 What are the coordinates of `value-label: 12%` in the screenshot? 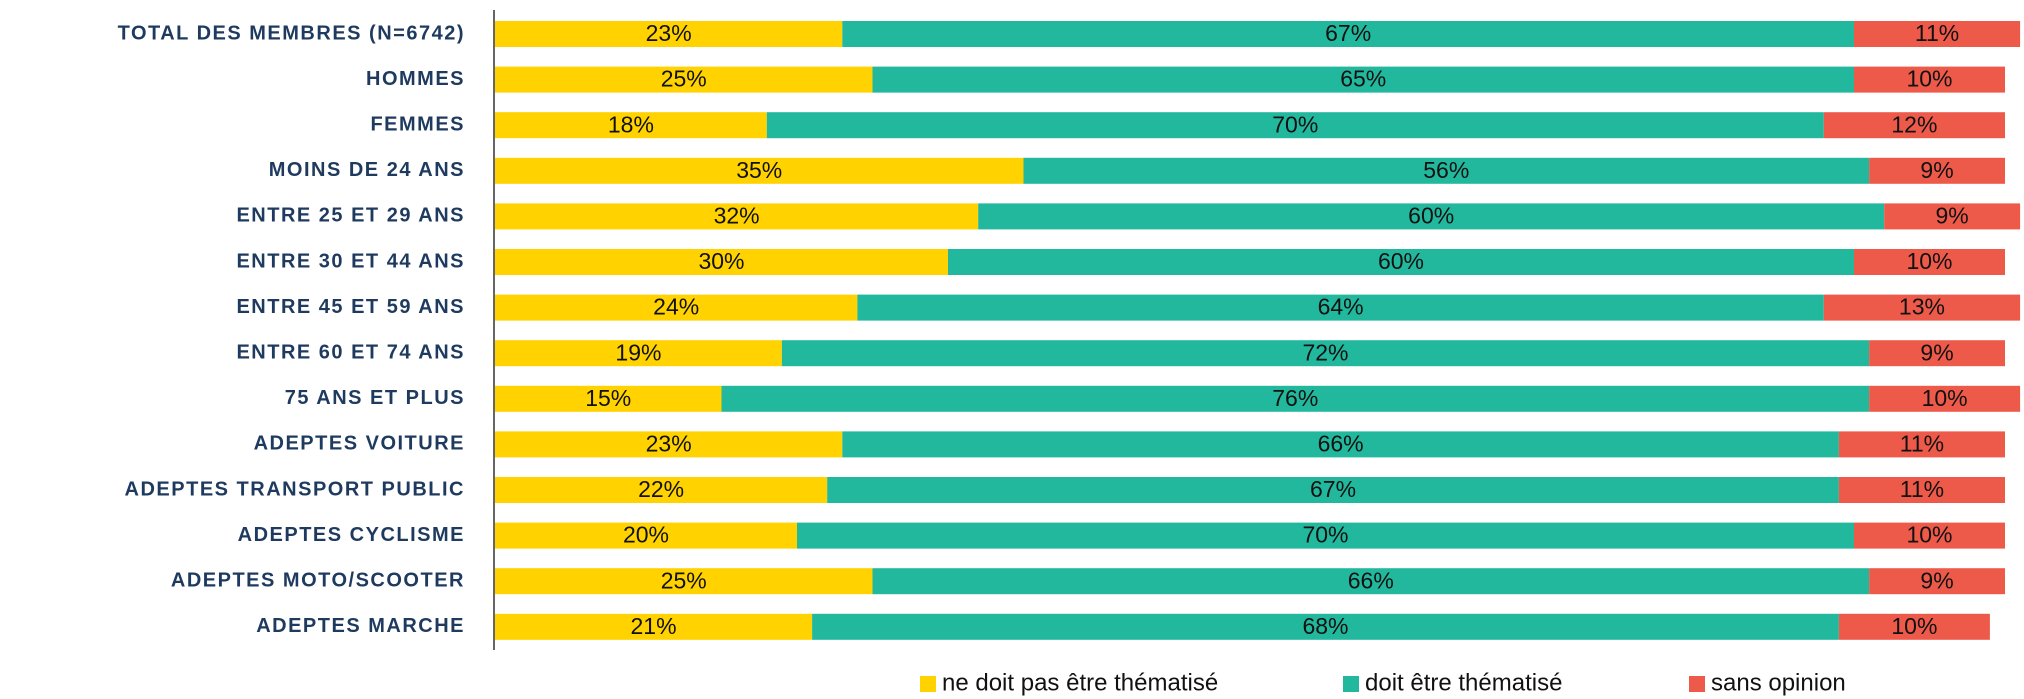 It's located at (1914, 124).